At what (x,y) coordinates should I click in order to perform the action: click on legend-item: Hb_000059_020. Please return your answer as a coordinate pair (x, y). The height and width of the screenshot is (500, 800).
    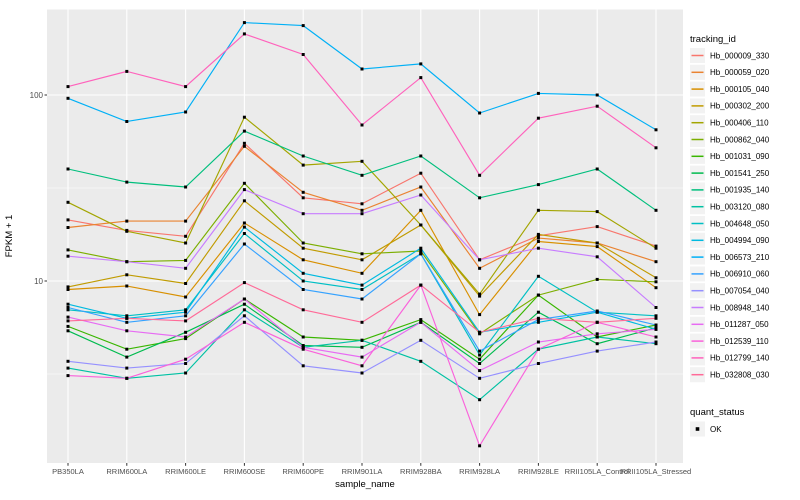
    Looking at the image, I should click on (730, 72).